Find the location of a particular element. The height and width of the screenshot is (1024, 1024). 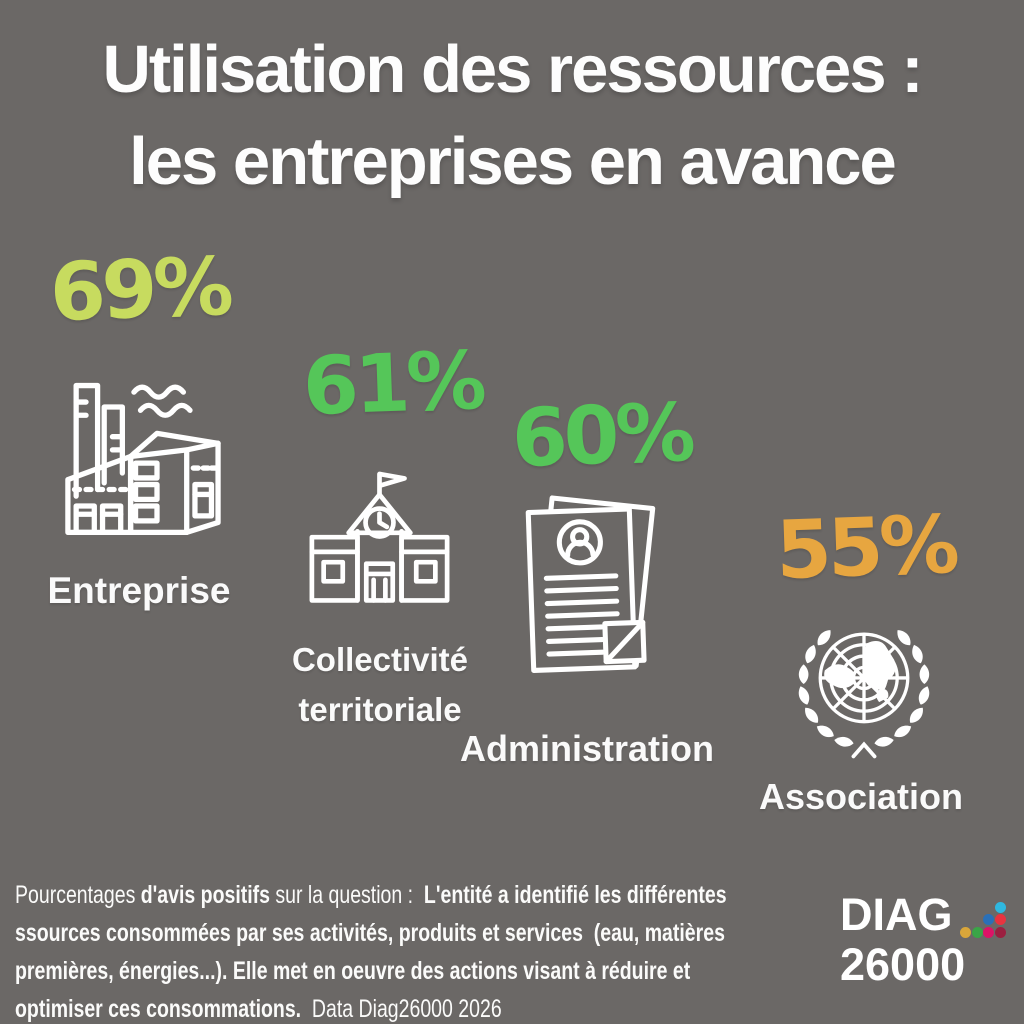

logo-dots-icon is located at coordinates (986, 924).